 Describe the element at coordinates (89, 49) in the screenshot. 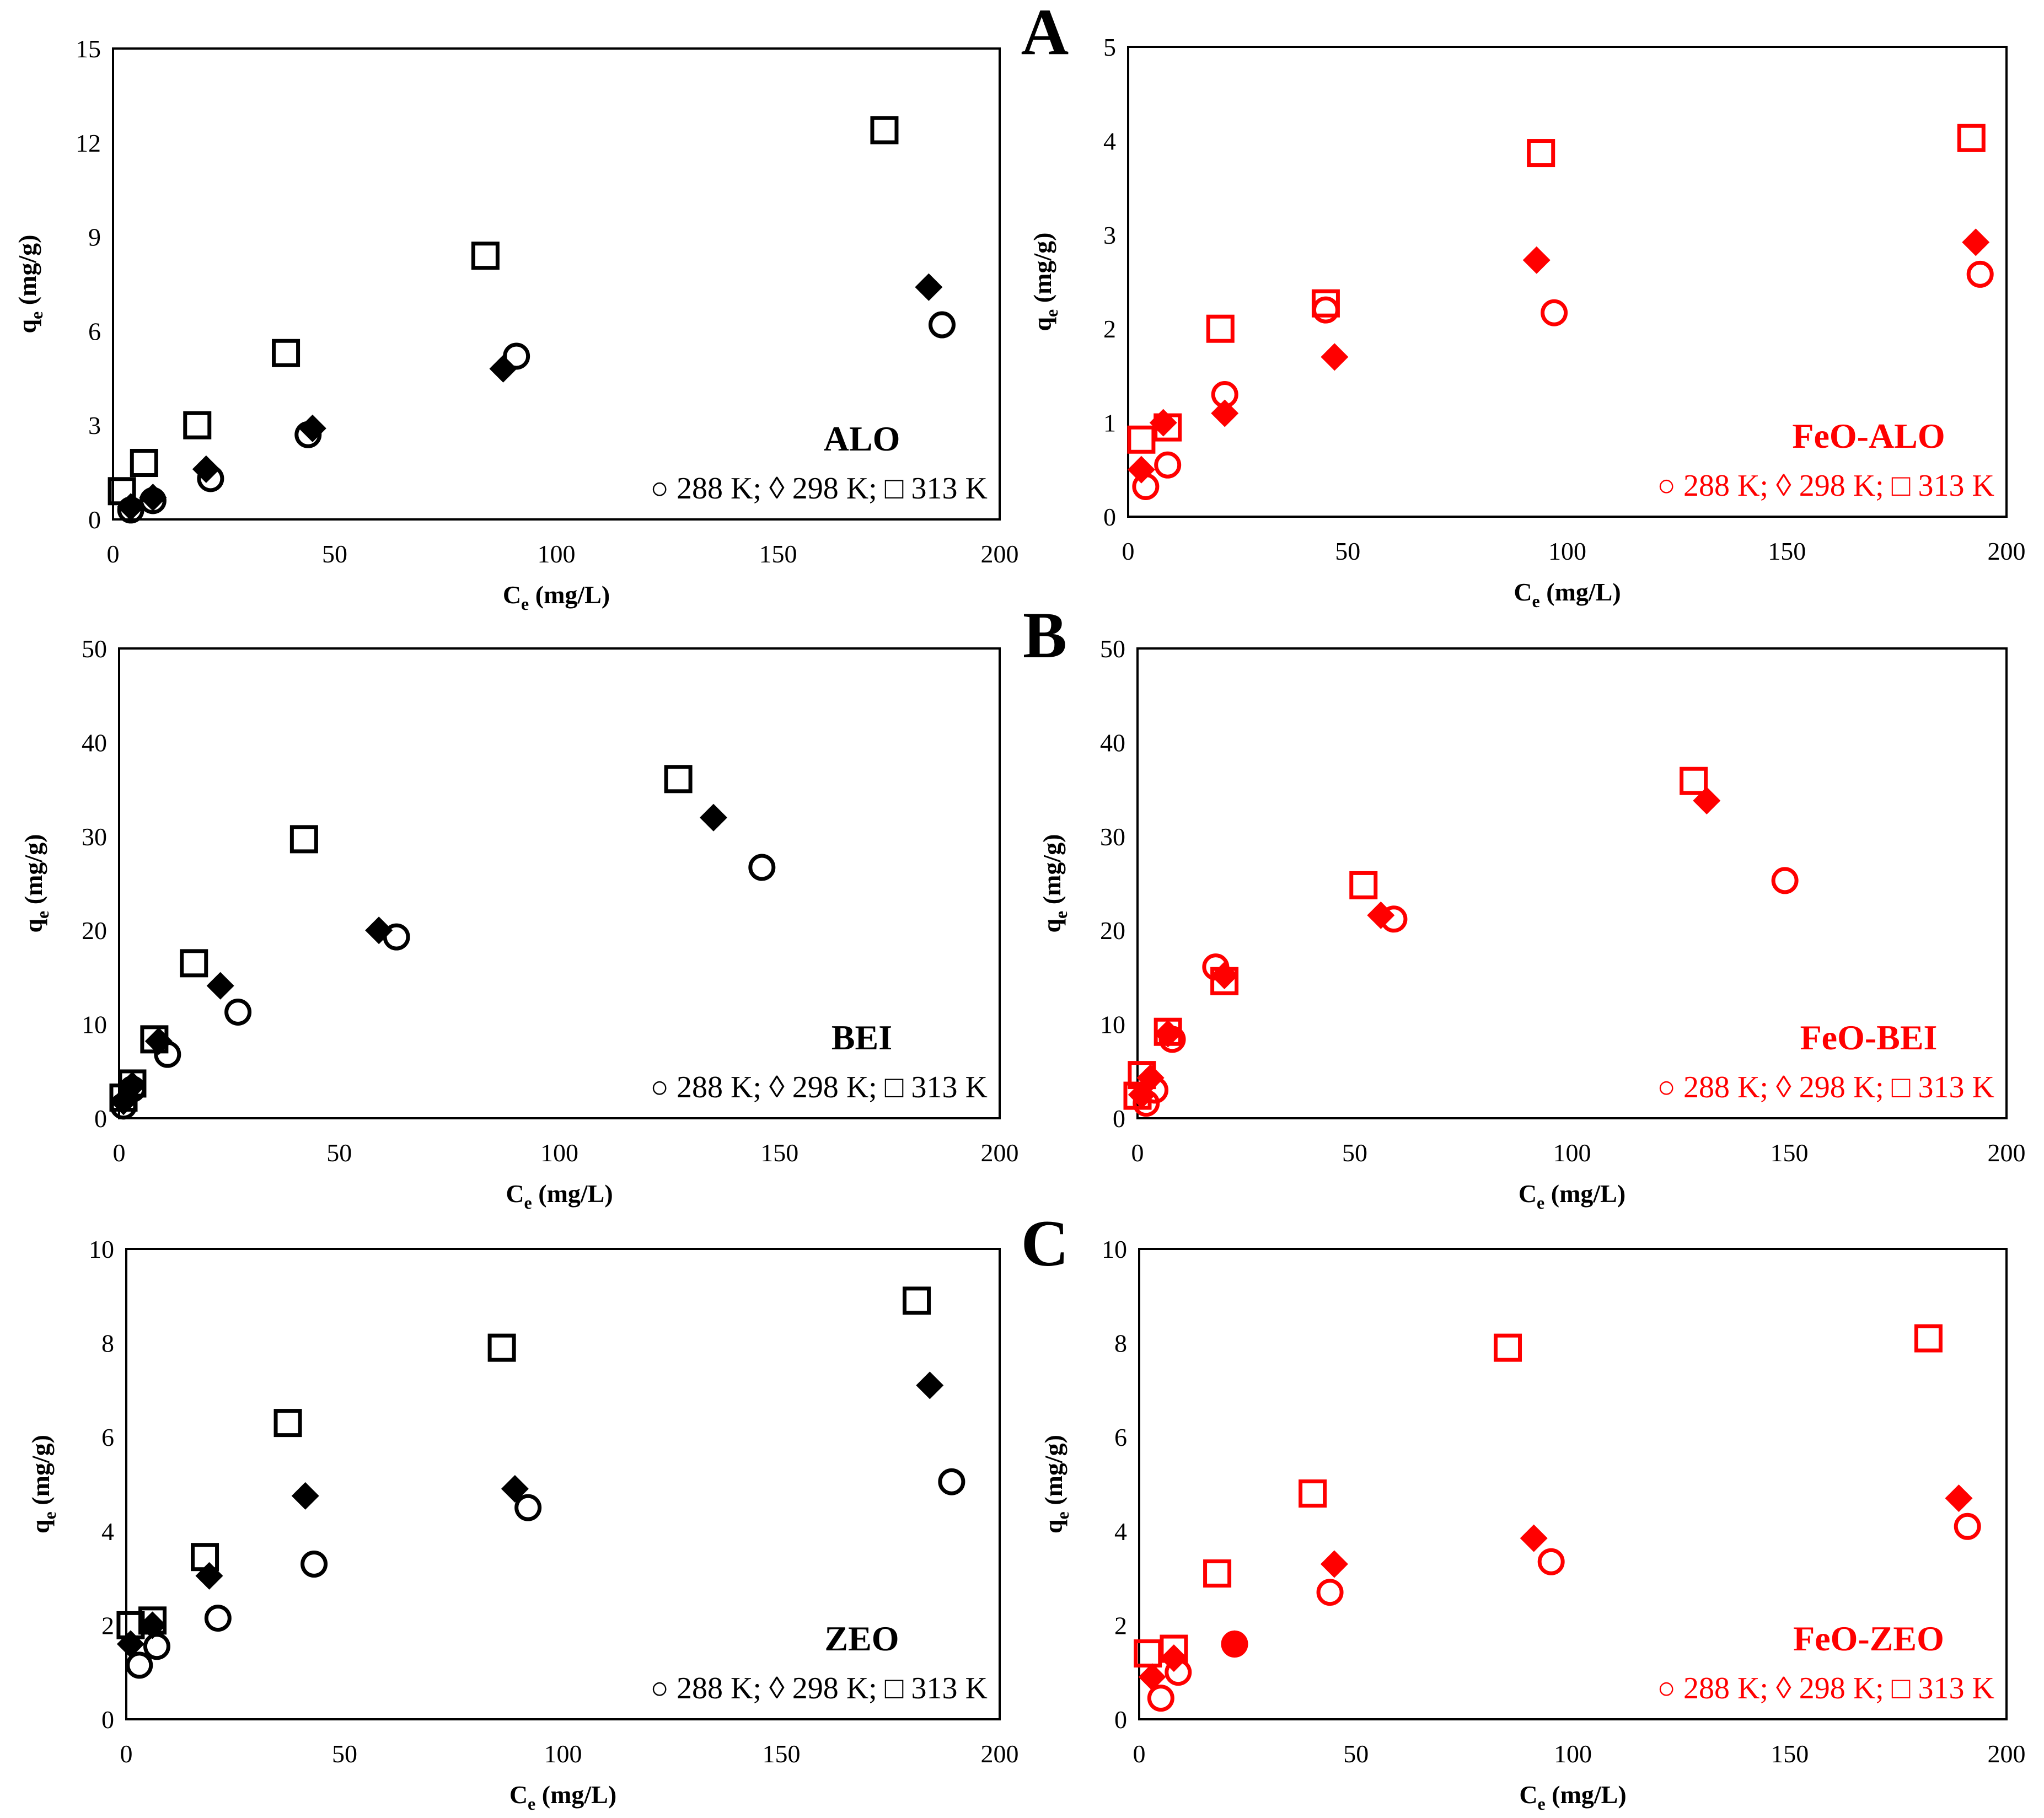

I see `y-tick-label: 15` at that location.